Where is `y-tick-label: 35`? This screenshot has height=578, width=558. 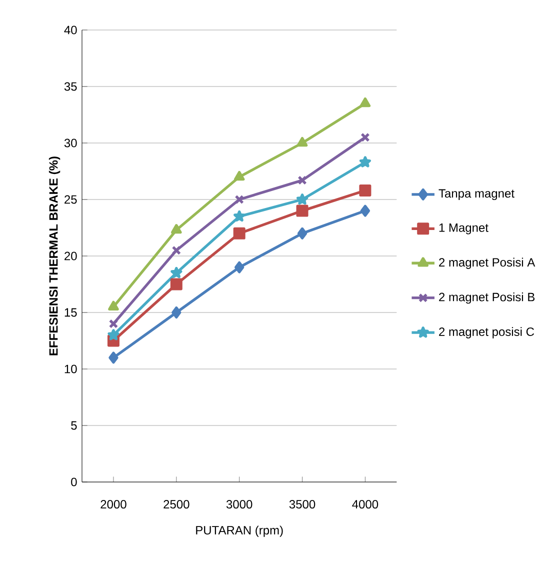 y-tick-label: 35 is located at coordinates (70, 86).